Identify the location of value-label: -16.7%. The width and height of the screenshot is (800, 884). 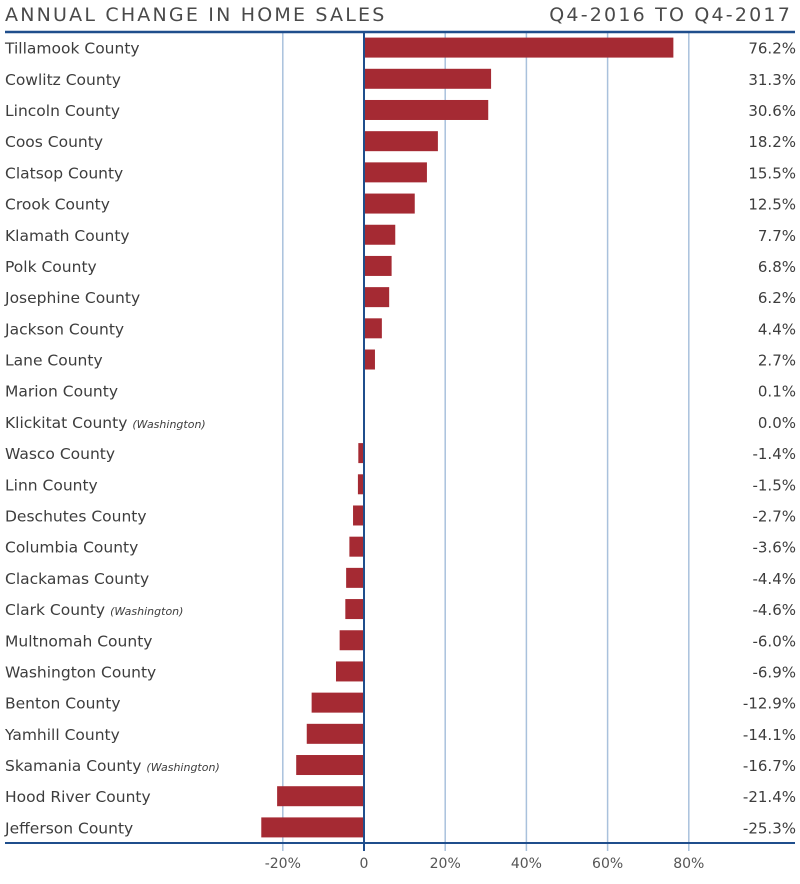
(769, 766).